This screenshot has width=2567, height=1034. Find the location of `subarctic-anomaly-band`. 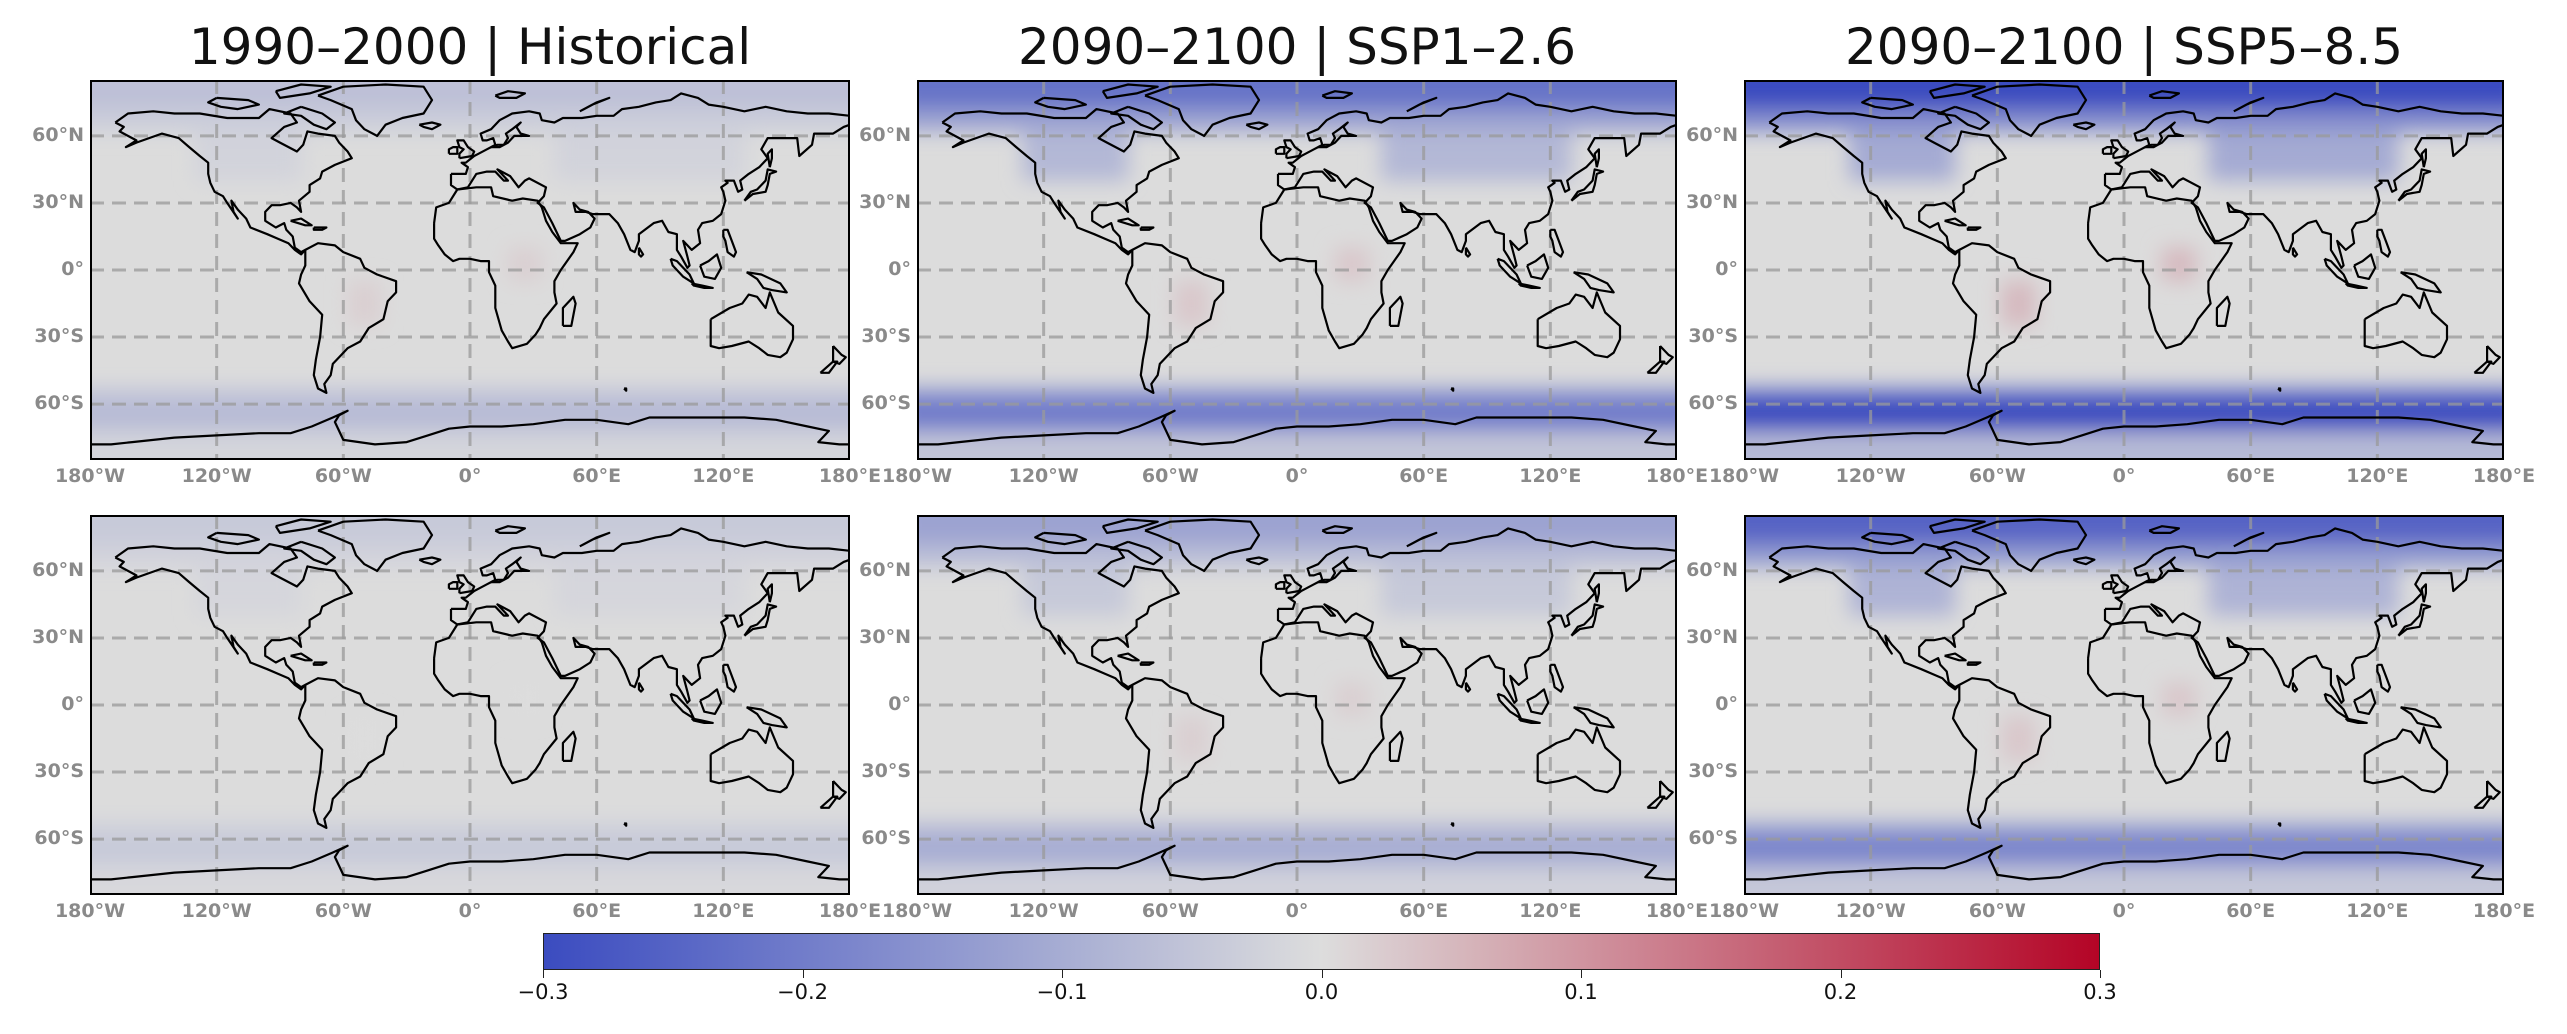

subarctic-anomaly-band is located at coordinates (2124, 120).